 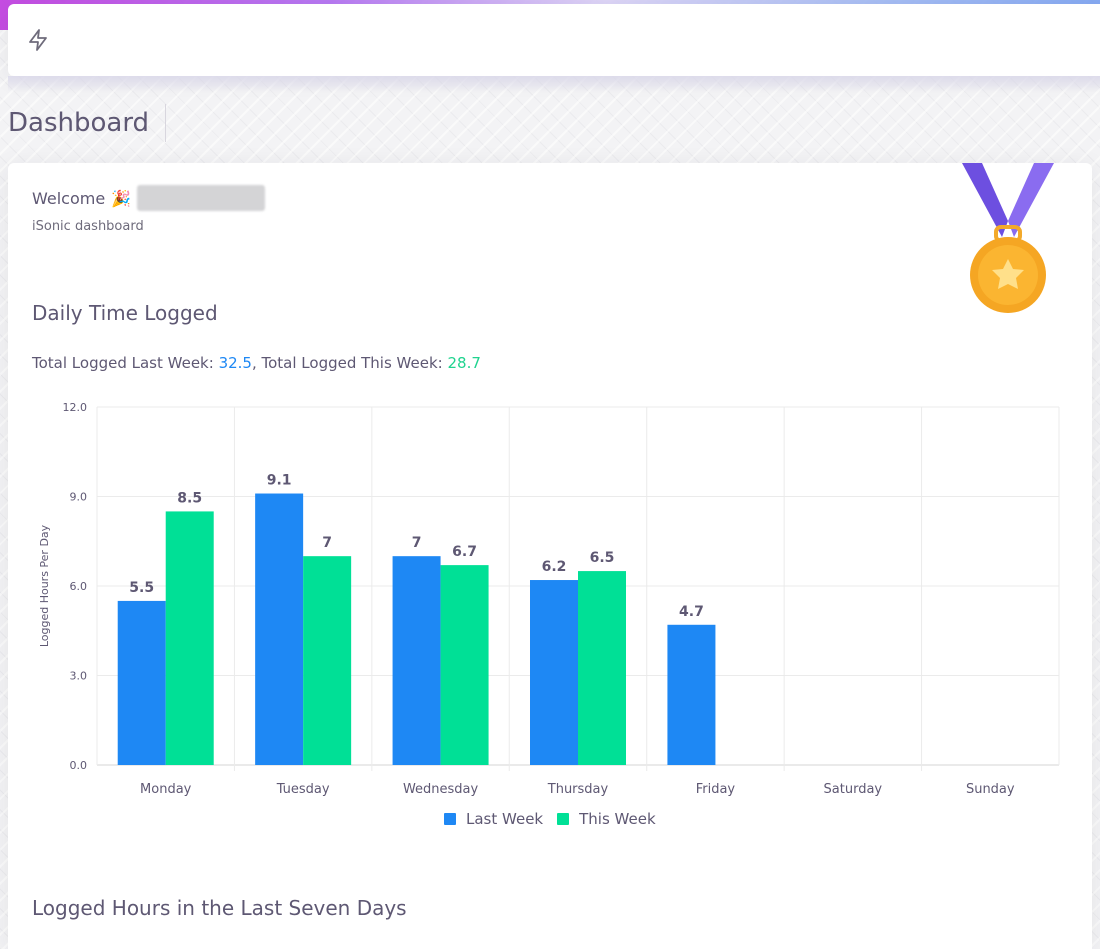 I want to click on navbar-shadow, so click(x=554, y=84).